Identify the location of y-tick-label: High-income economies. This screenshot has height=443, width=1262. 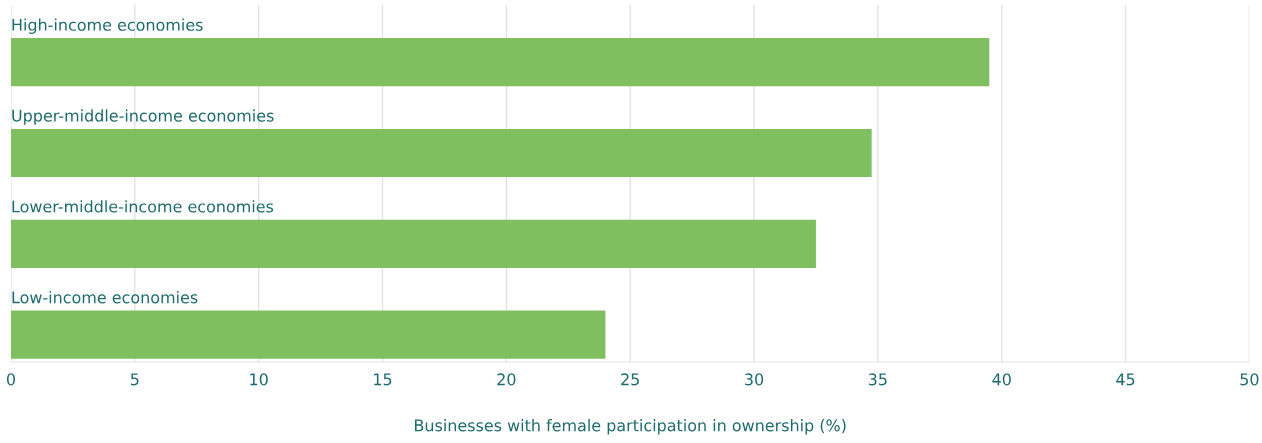
(107, 26).